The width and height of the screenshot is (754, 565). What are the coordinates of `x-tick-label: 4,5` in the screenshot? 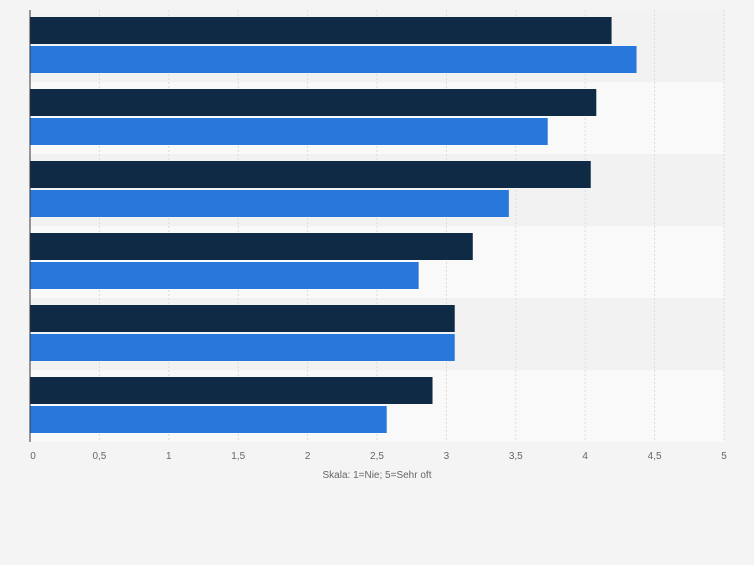 It's located at (655, 456).